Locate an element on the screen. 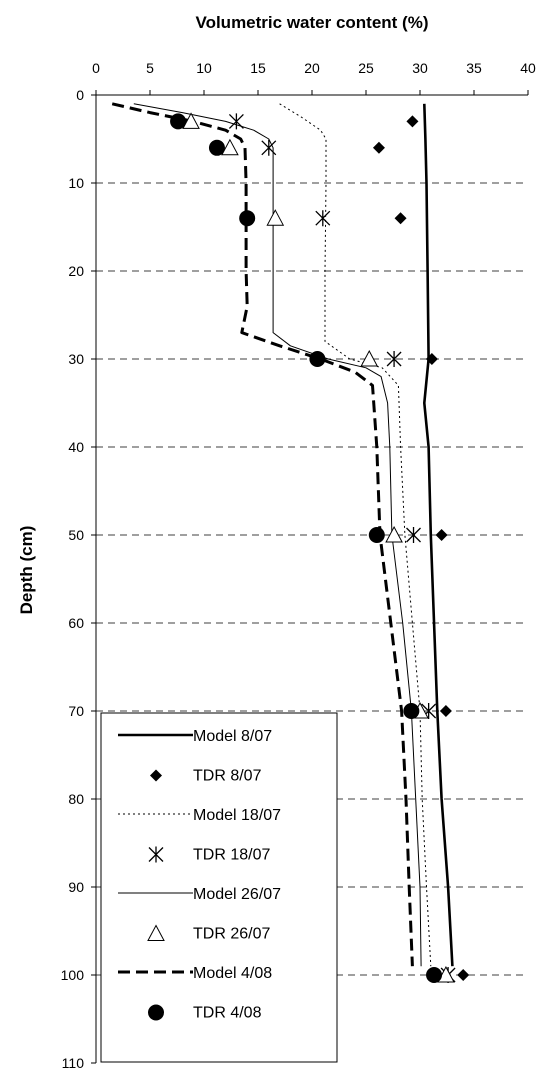  y-tick-label: 50 is located at coordinates (76, 535).